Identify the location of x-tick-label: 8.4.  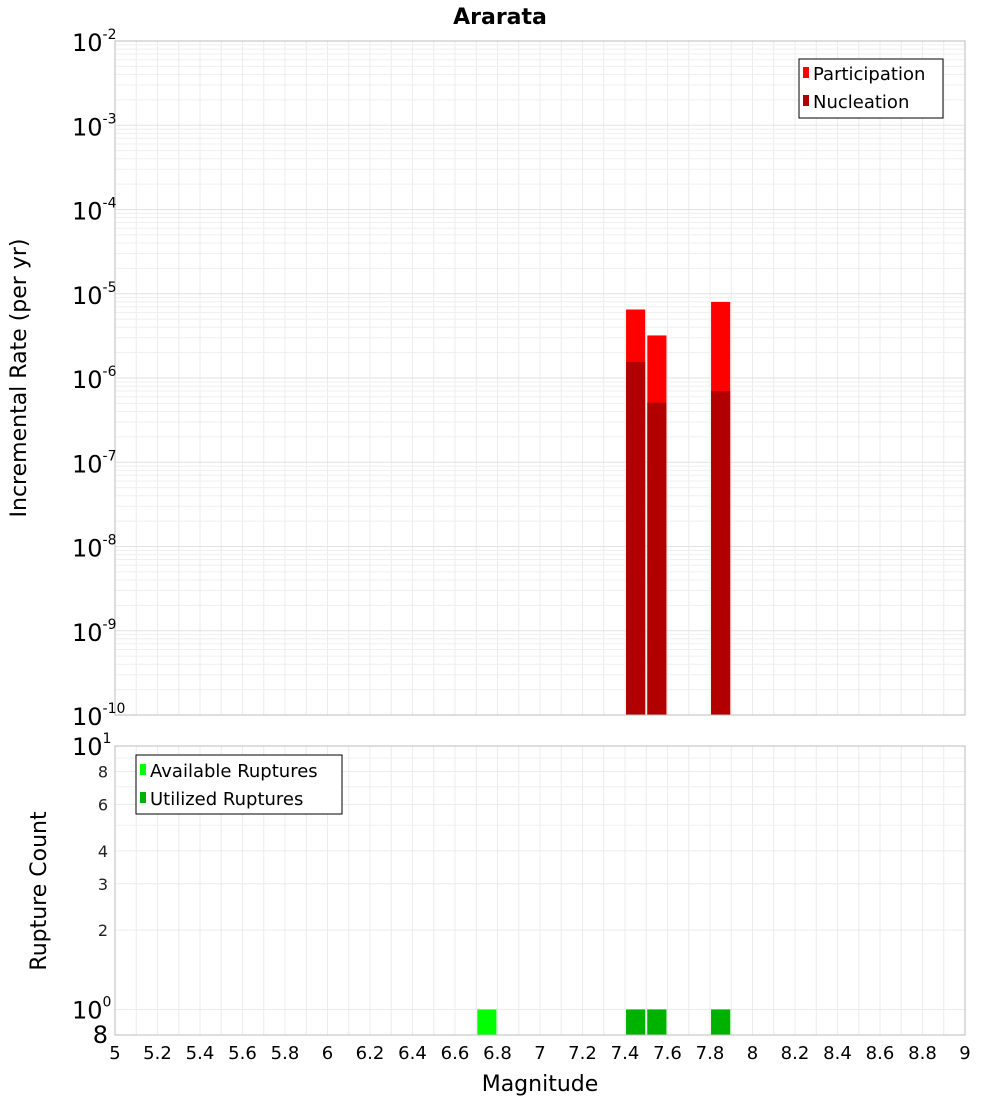
(837, 1053).